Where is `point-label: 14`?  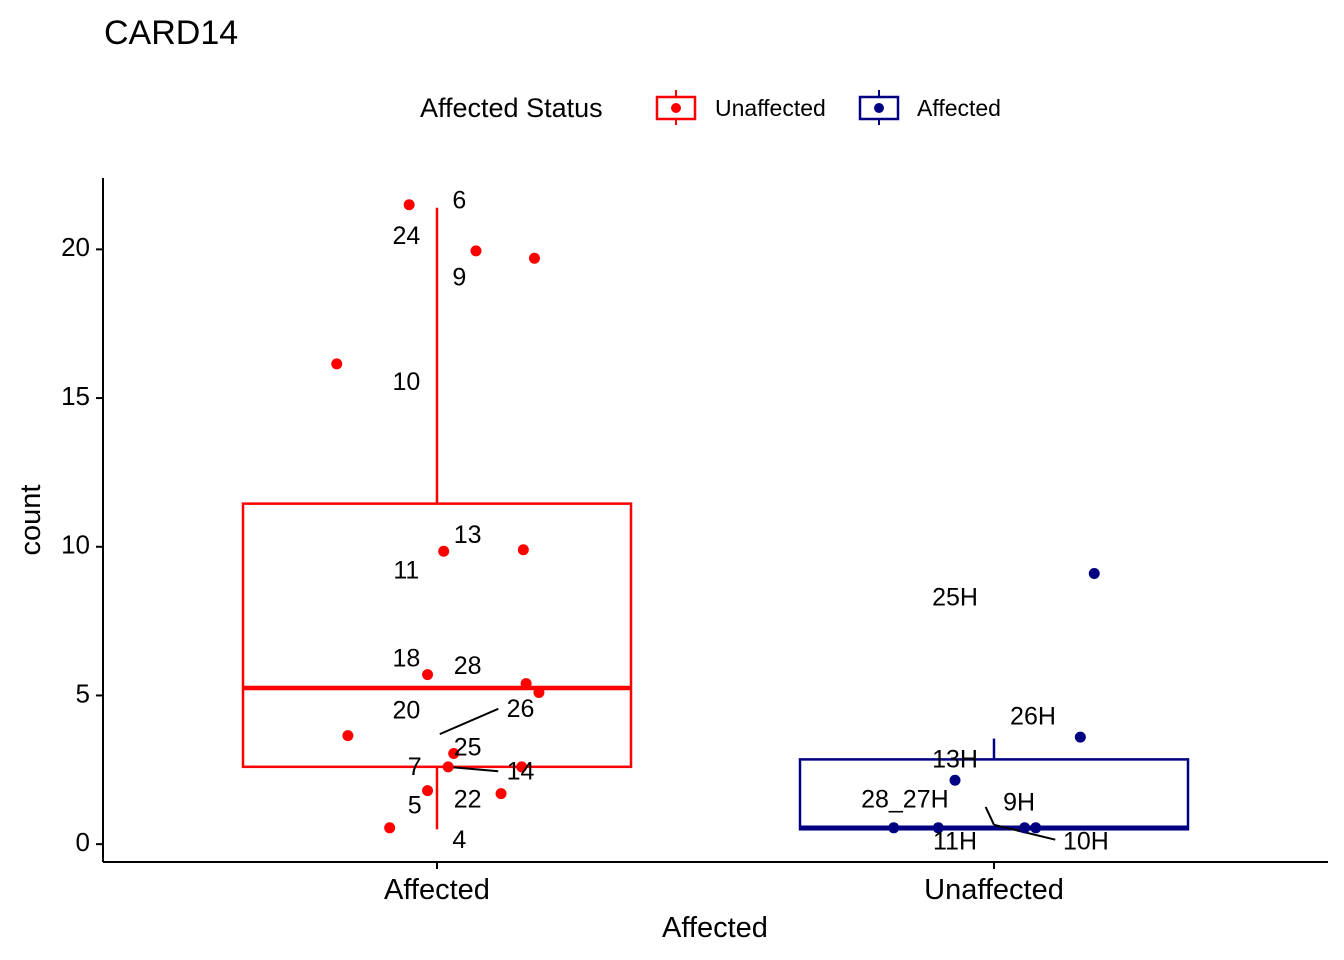
point-label: 14 is located at coordinates (521, 771).